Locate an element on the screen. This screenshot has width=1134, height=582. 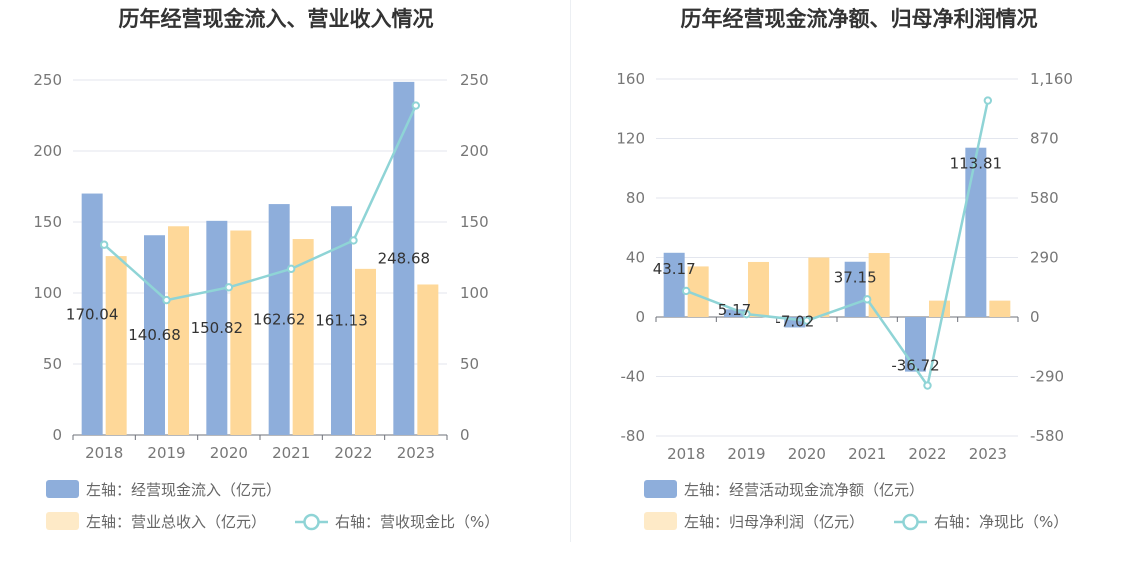
bar-data-label: 37.15 is located at coordinates (855, 278).